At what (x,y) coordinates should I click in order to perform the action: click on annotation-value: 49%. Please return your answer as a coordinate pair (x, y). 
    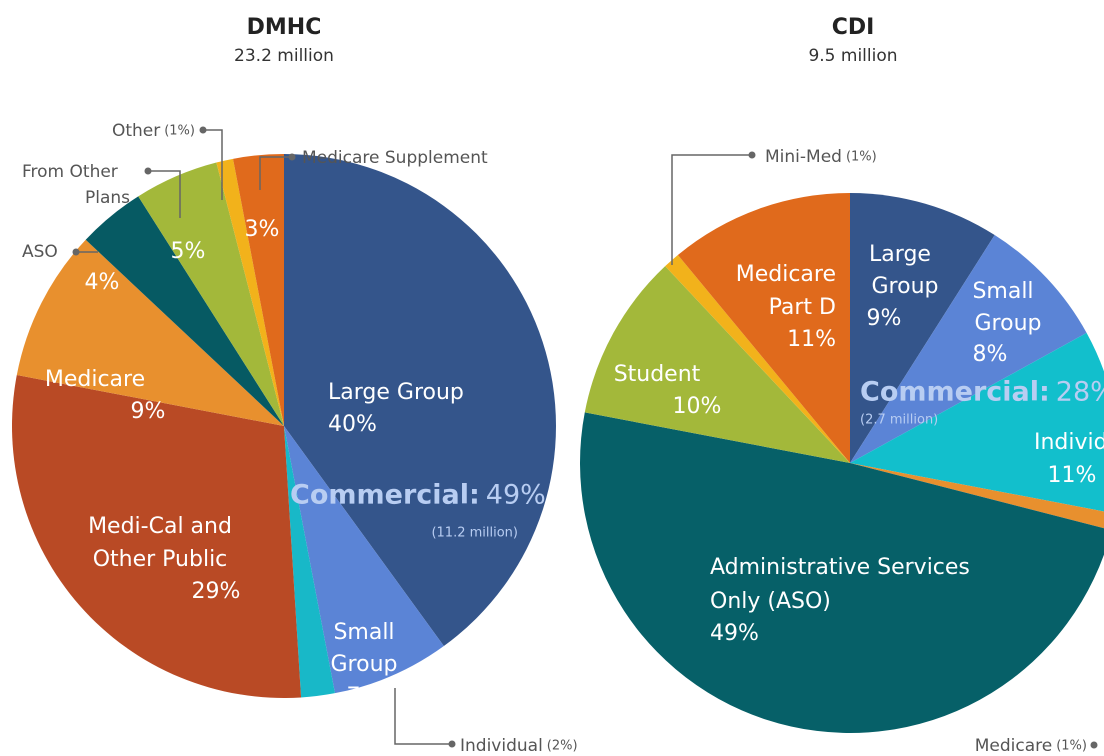
    Looking at the image, I should click on (516, 495).